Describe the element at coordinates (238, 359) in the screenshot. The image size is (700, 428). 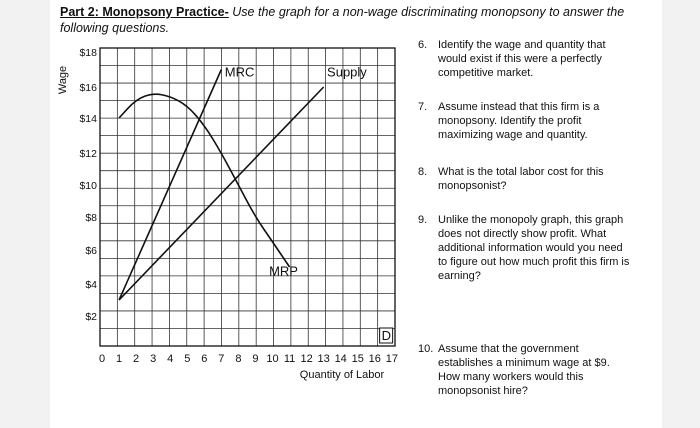
I see `x-tick-label: 8` at that location.